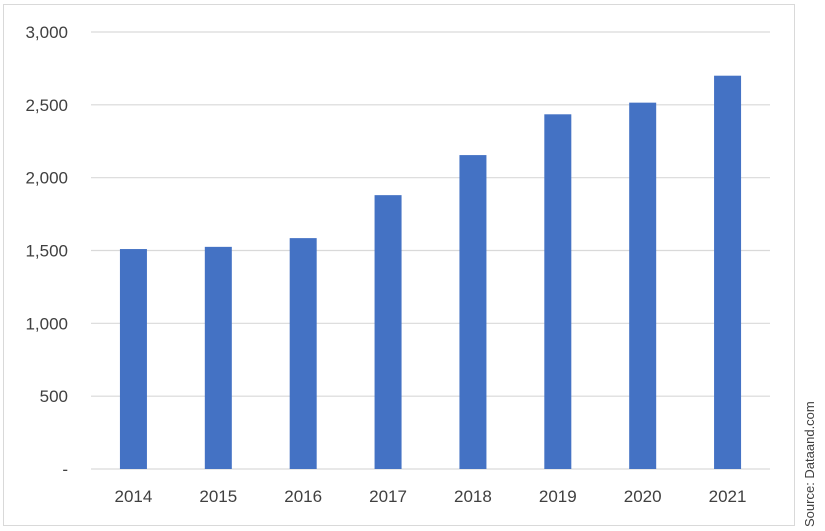 The image size is (825, 531). What do you see at coordinates (643, 496) in the screenshot?
I see `x-tick-label-2020: 2020` at bounding box center [643, 496].